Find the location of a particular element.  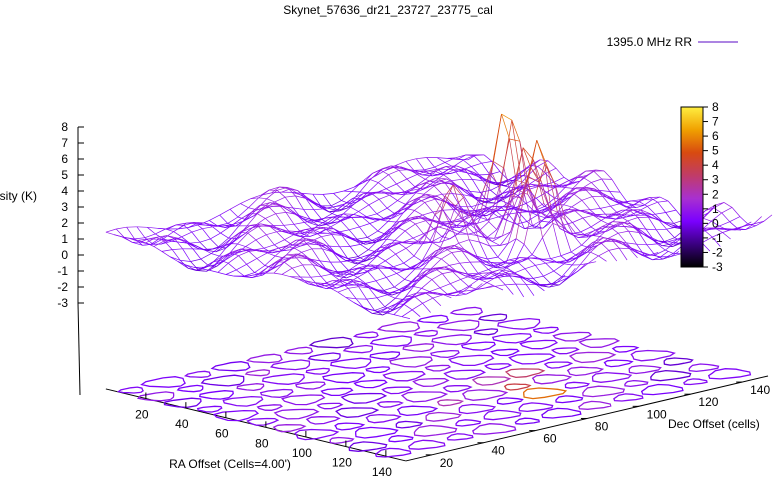

colorbar-tick-label: 4 is located at coordinates (715, 165).